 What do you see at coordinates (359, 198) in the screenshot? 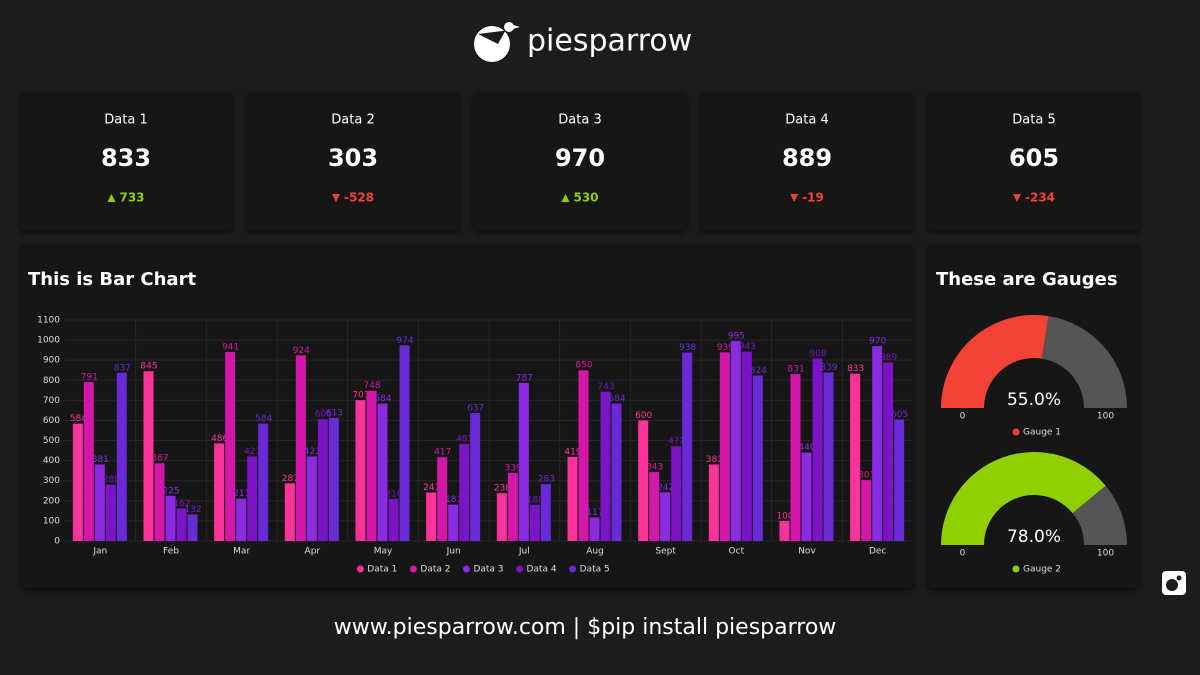
I see `card-delta: -528` at bounding box center [359, 198].